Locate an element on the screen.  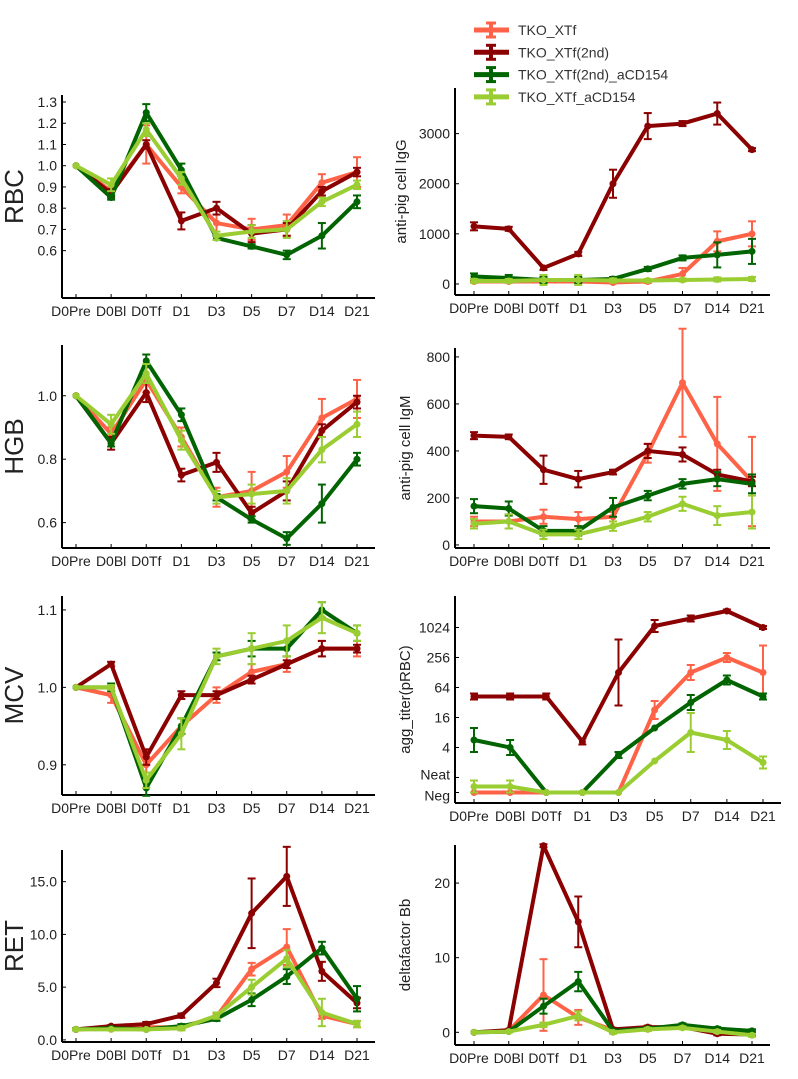
x-tick-label: D3 is located at coordinates (619, 816).